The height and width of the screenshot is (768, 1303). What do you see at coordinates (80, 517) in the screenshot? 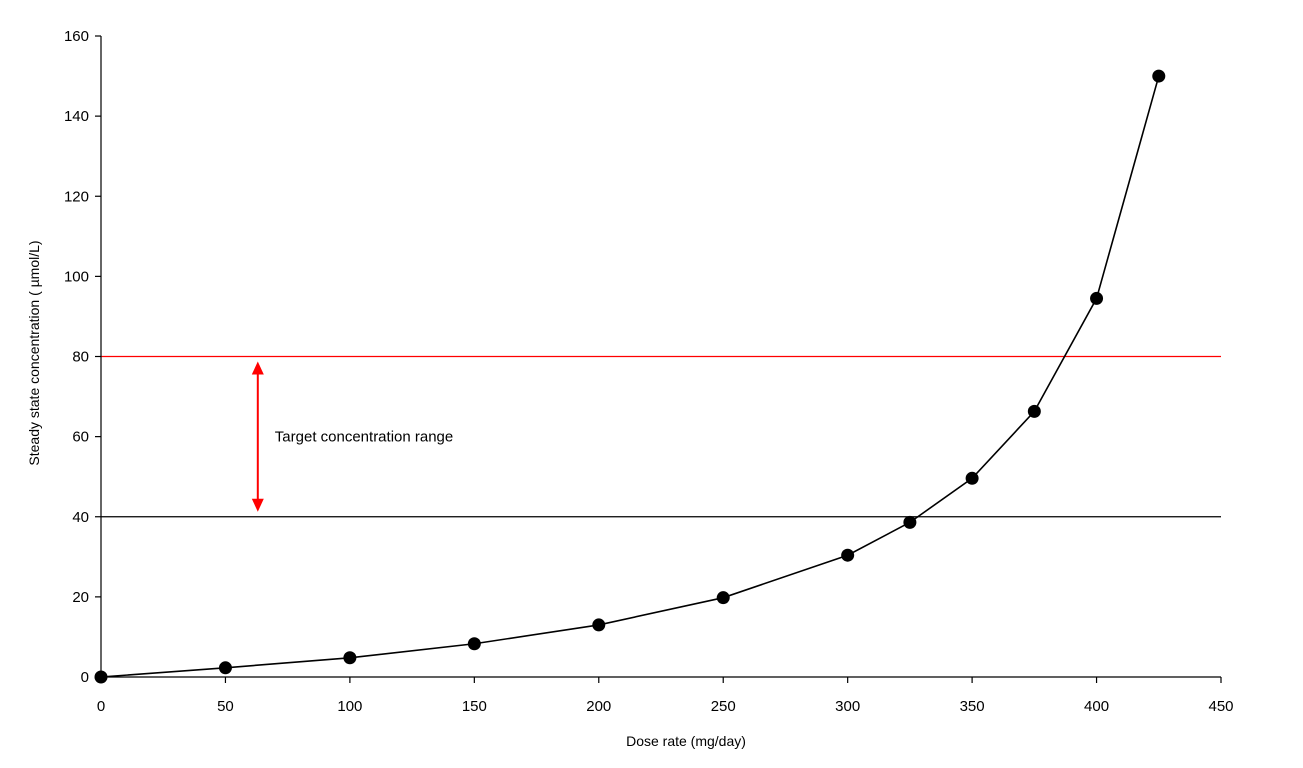
I see `y-tick-label: 40` at bounding box center [80, 517].